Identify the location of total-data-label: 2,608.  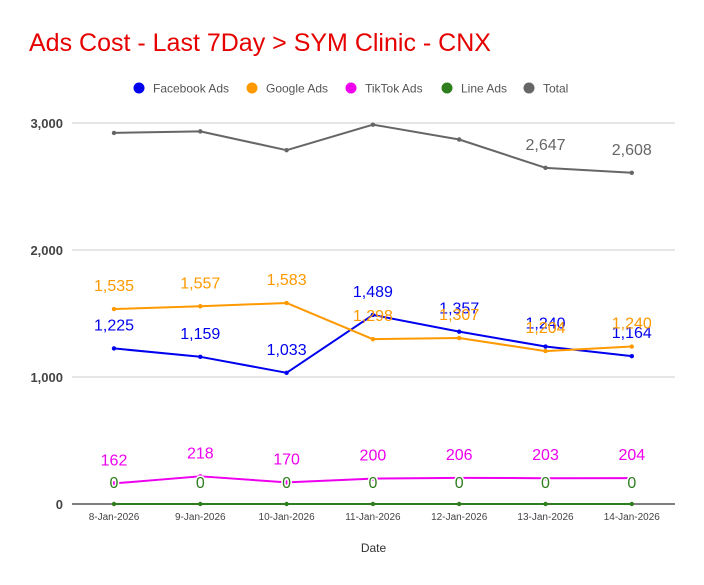
(632, 150).